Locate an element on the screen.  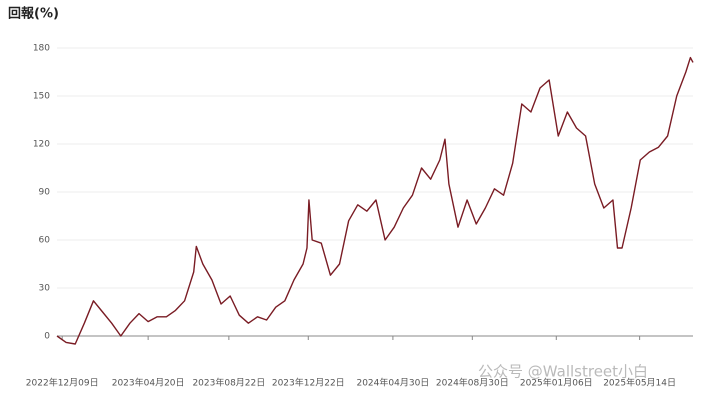
watermark: 公众号 @Wallstreet小白 is located at coordinates (563, 372).